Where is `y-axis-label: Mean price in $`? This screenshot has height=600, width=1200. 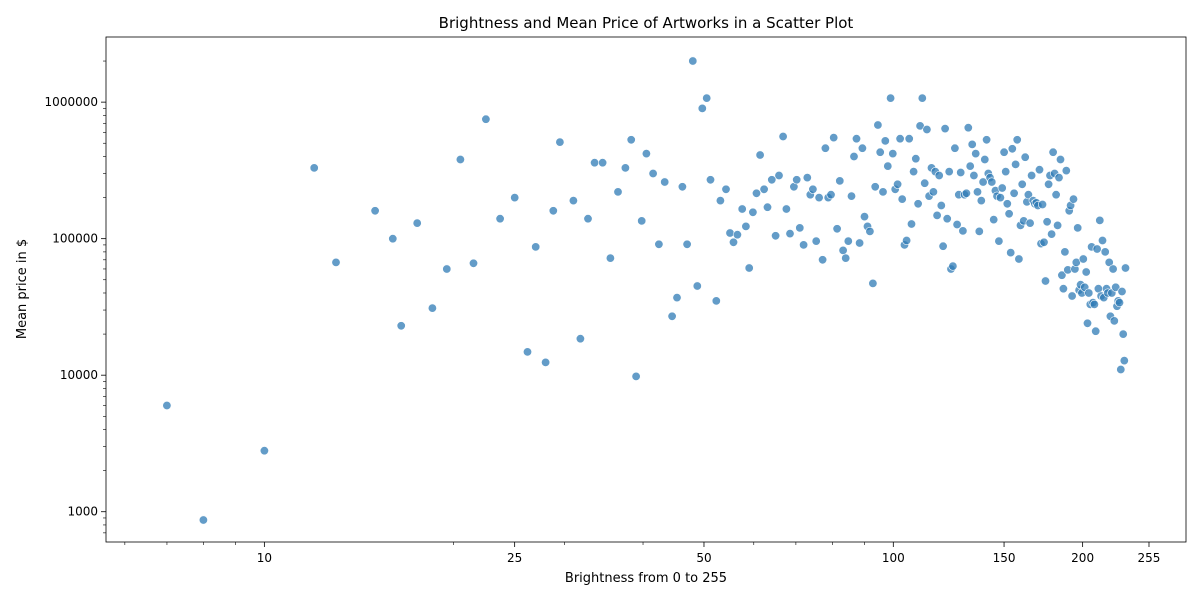
y-axis-label: Mean price in $ is located at coordinates (22, 289).